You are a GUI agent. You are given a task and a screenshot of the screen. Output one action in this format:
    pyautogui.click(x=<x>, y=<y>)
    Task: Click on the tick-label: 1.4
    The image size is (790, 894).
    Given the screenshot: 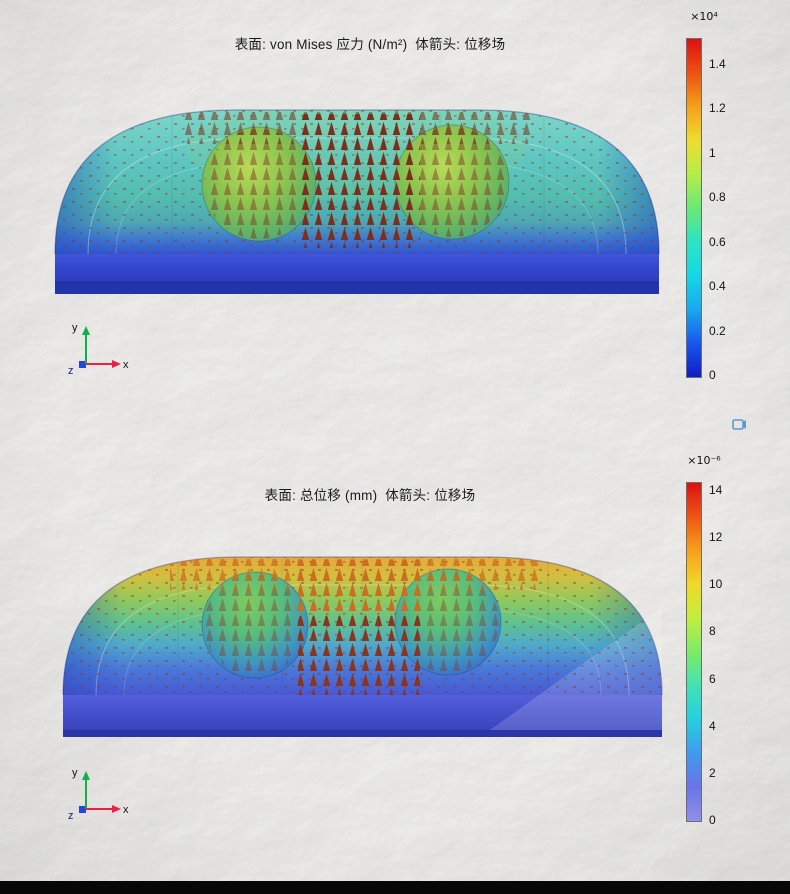 What is the action you would take?
    pyautogui.click(x=717, y=64)
    